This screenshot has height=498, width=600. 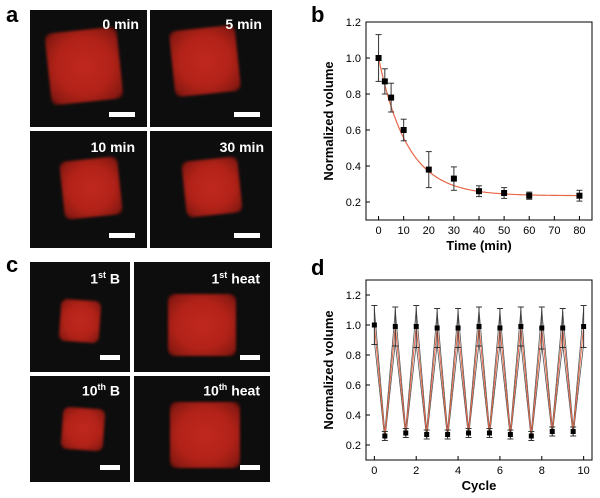 I want to click on x-tick-label: 80, so click(x=579, y=231).